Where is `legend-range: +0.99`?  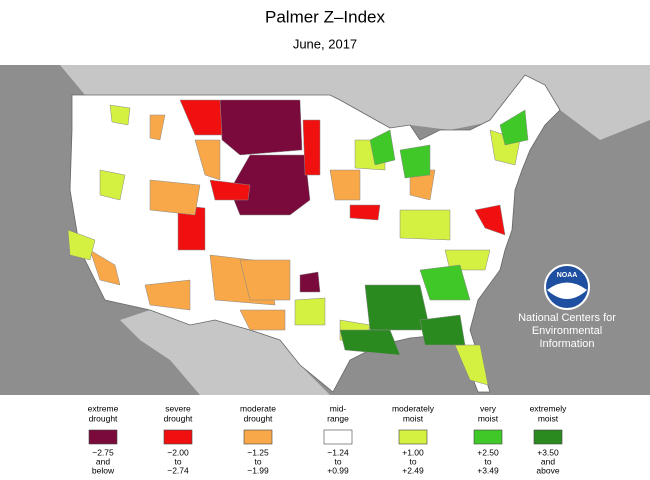 legend-range: +0.99 is located at coordinates (338, 470).